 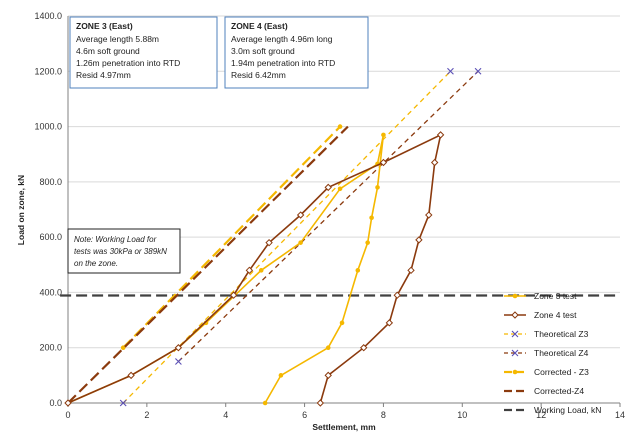 What do you see at coordinates (283, 63) in the screenshot?
I see `zone4-box-line: 1.94m penetration into RTD` at bounding box center [283, 63].